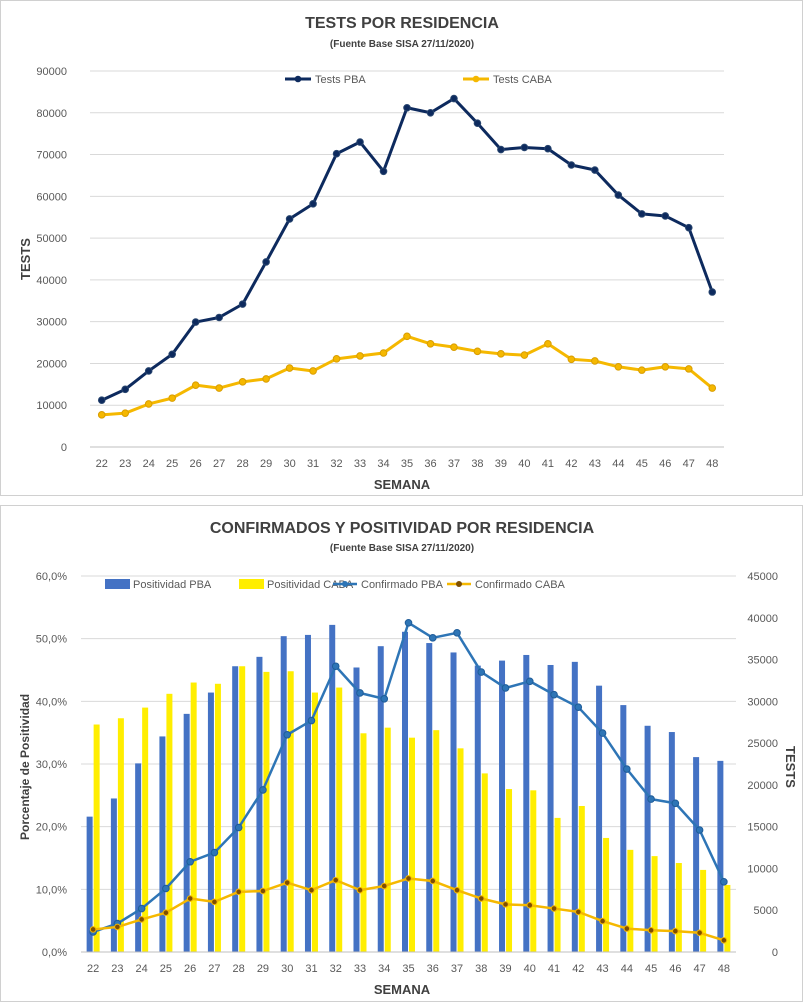  I want to click on x-axis-title: SEMANA, so click(402, 484).